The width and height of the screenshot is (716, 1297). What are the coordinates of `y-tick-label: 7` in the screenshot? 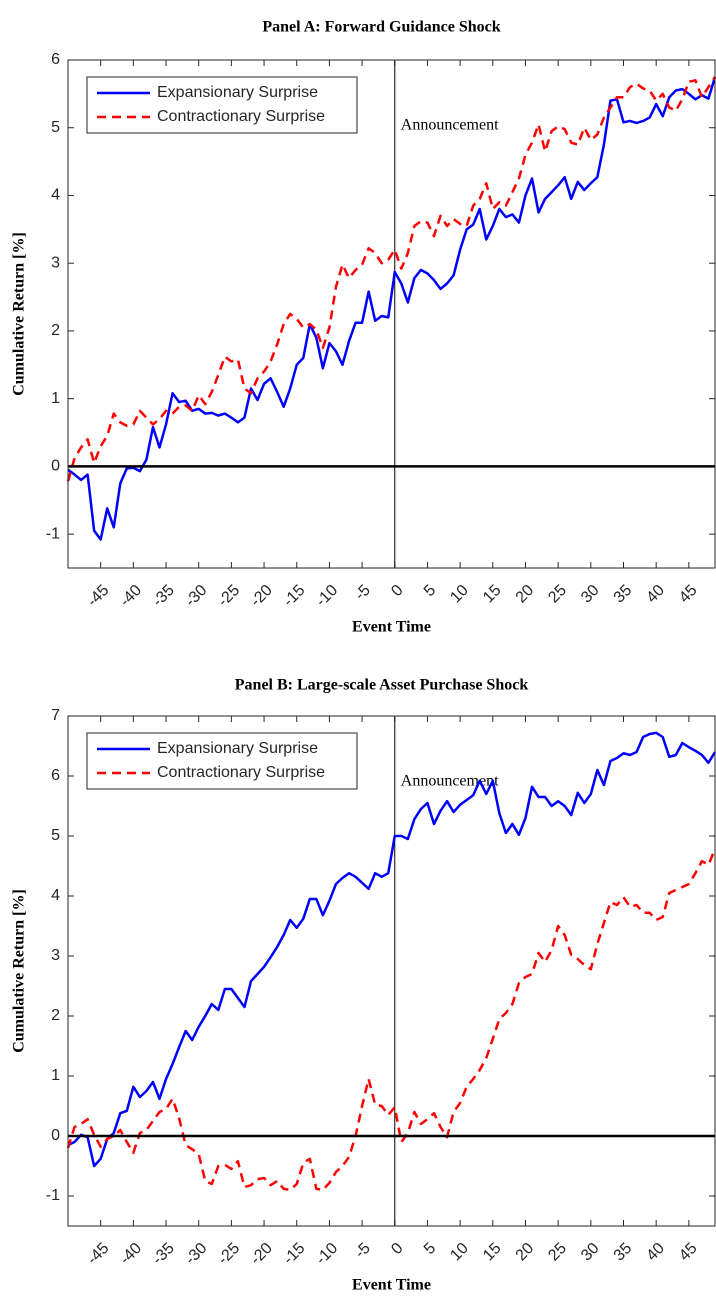 It's located at (55, 715).